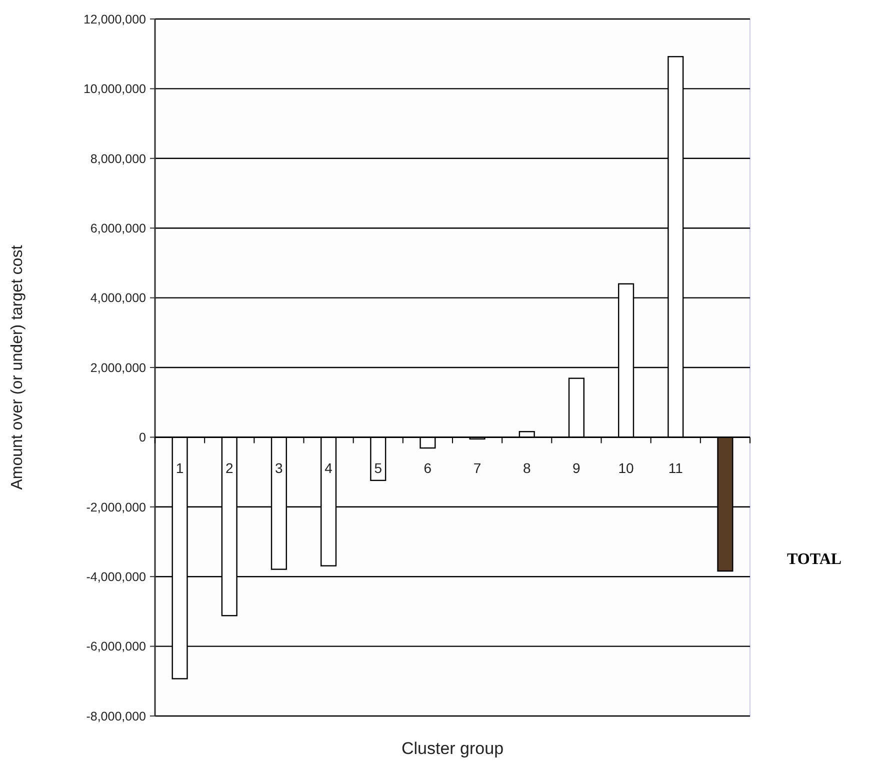 Image resolution: width=880 pixels, height=767 pixels. What do you see at coordinates (626, 468) in the screenshot?
I see `x-tick-label: 10` at bounding box center [626, 468].